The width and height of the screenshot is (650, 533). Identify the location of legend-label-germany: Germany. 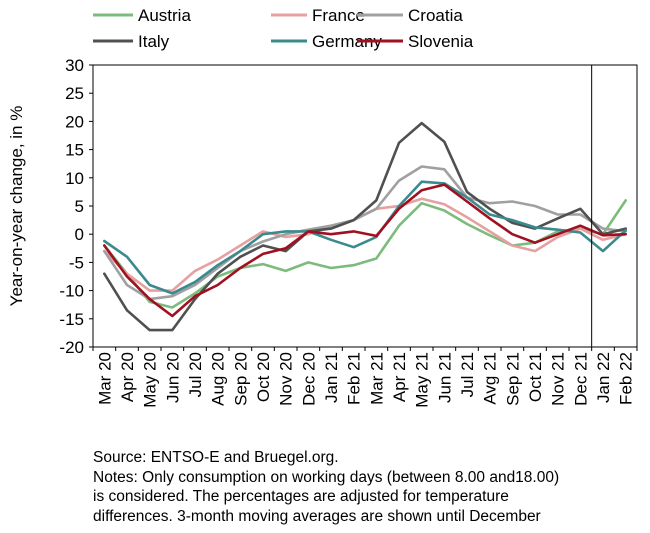
(347, 41).